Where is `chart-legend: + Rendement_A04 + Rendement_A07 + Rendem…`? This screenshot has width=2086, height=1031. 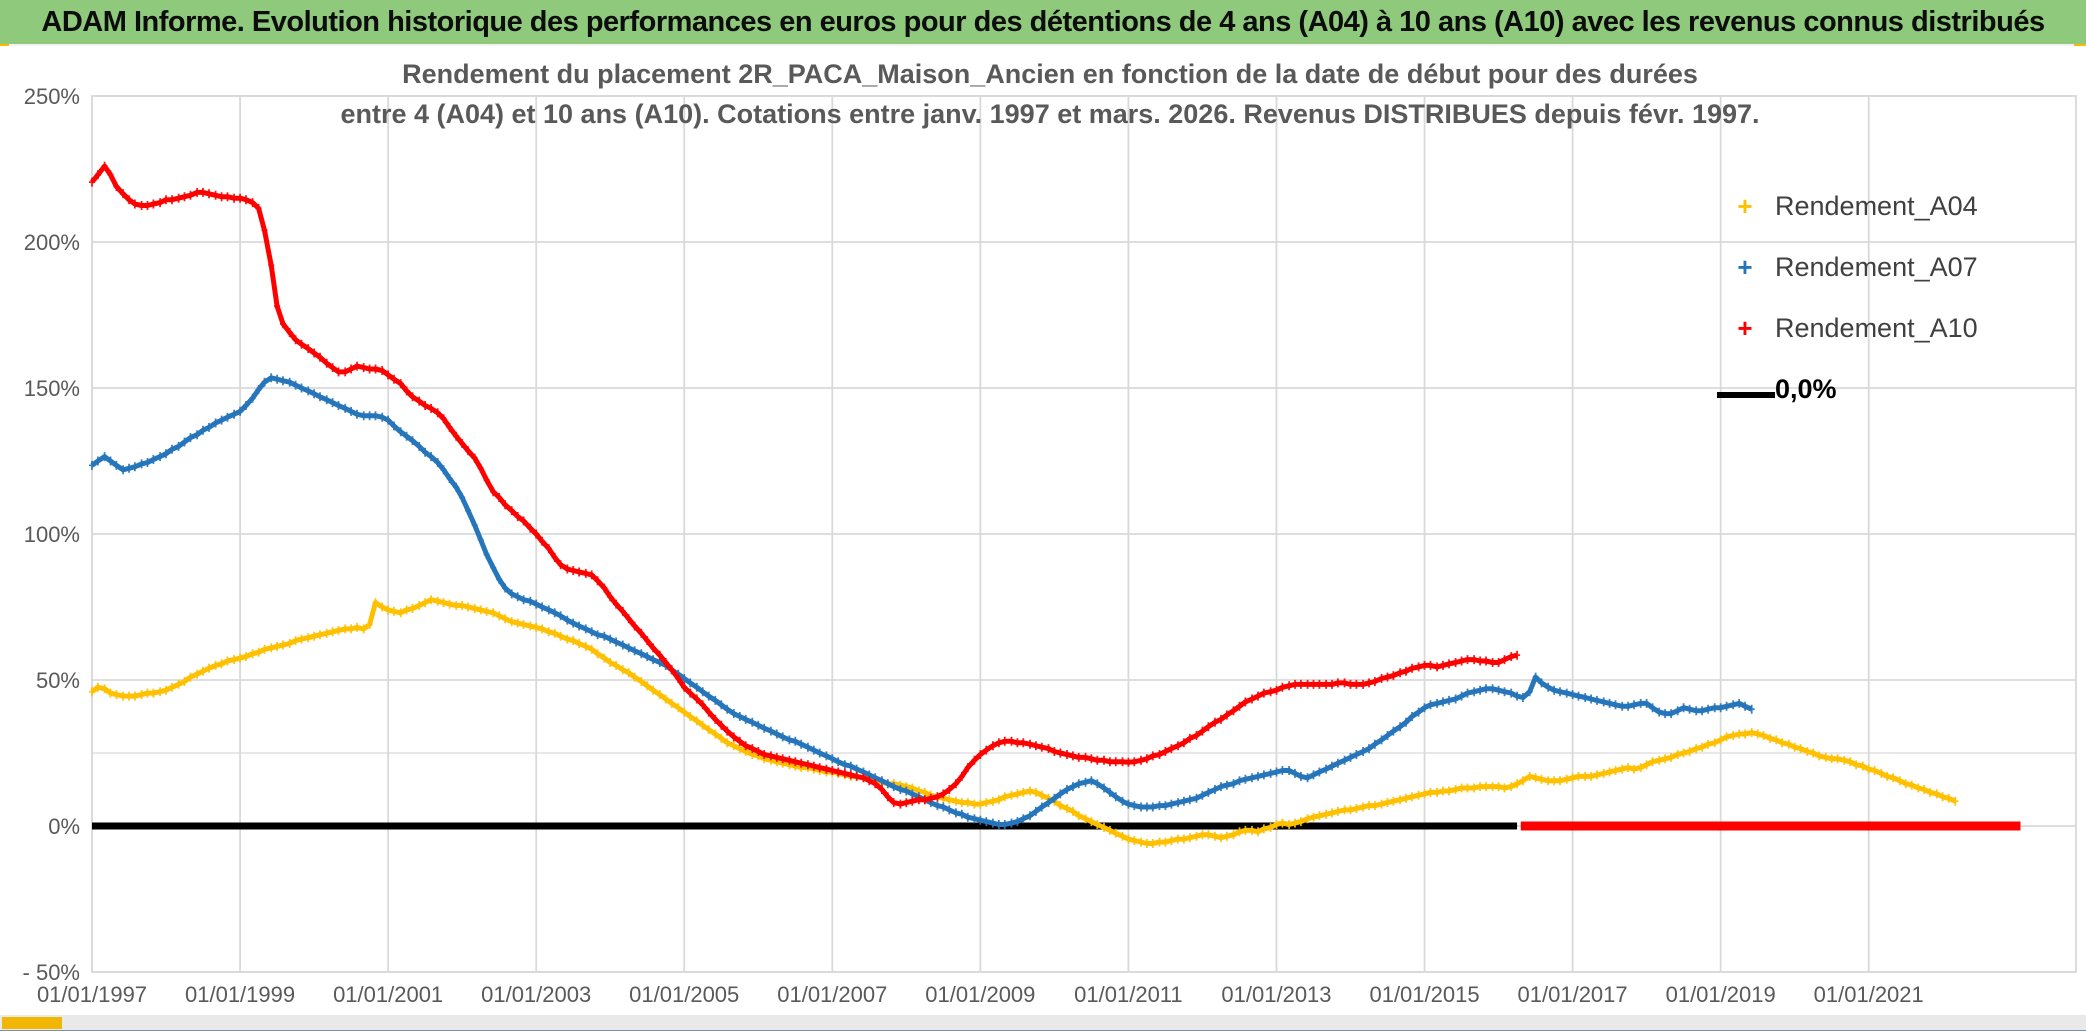 chart-legend: + Rendement_A04 + Rendement_A07 + Rendem… is located at coordinates (1880, 298).